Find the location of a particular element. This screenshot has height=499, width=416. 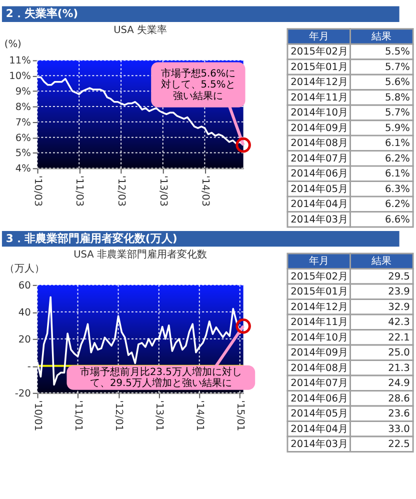

x-tick-label: '14/01 is located at coordinates (199, 416).